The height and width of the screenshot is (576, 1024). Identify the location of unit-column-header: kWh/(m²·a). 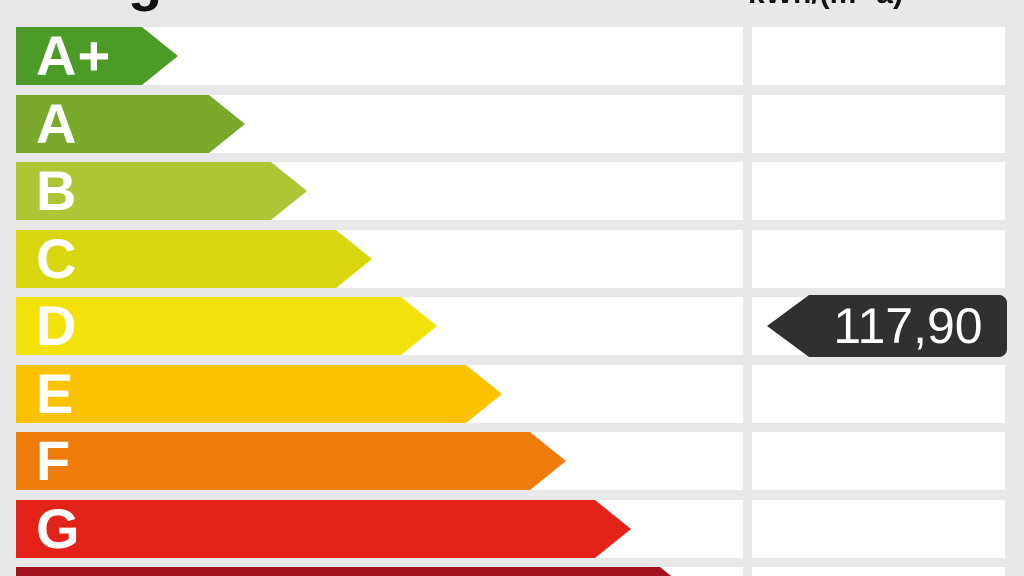
(825, 5).